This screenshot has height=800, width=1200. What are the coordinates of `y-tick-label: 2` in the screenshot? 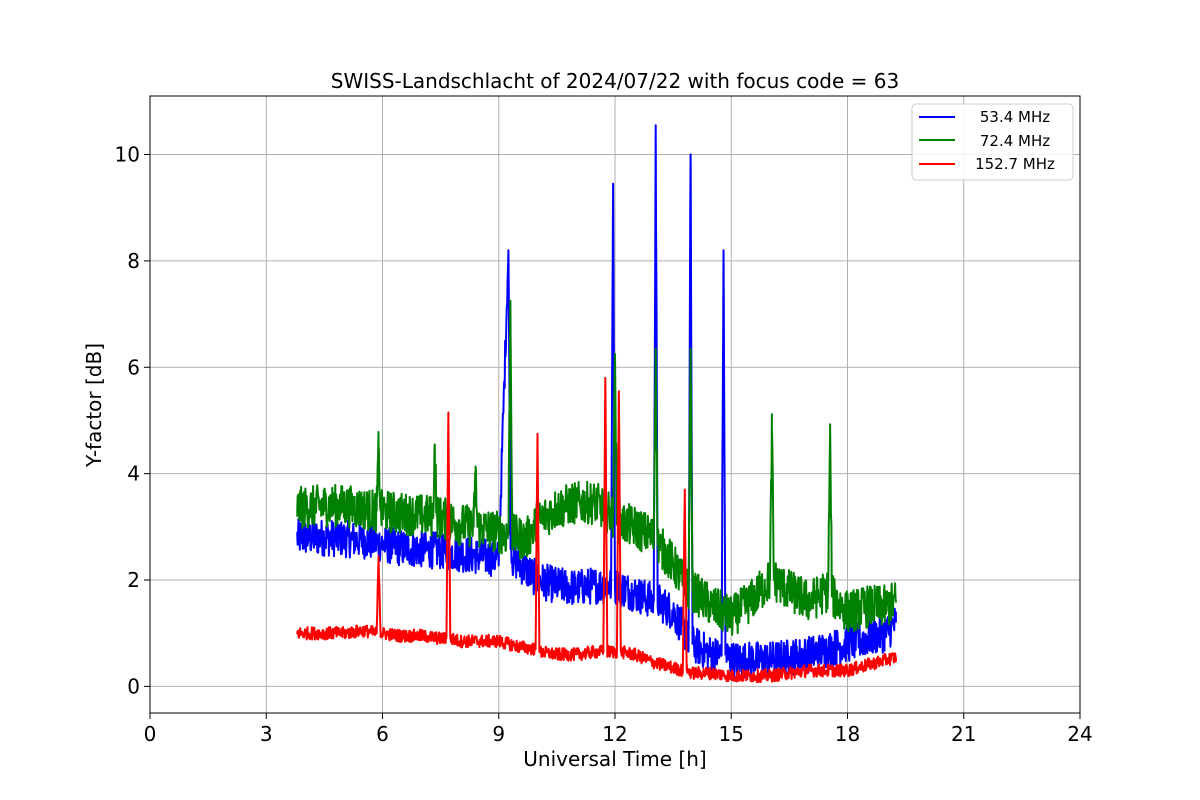 It's located at (133, 580).